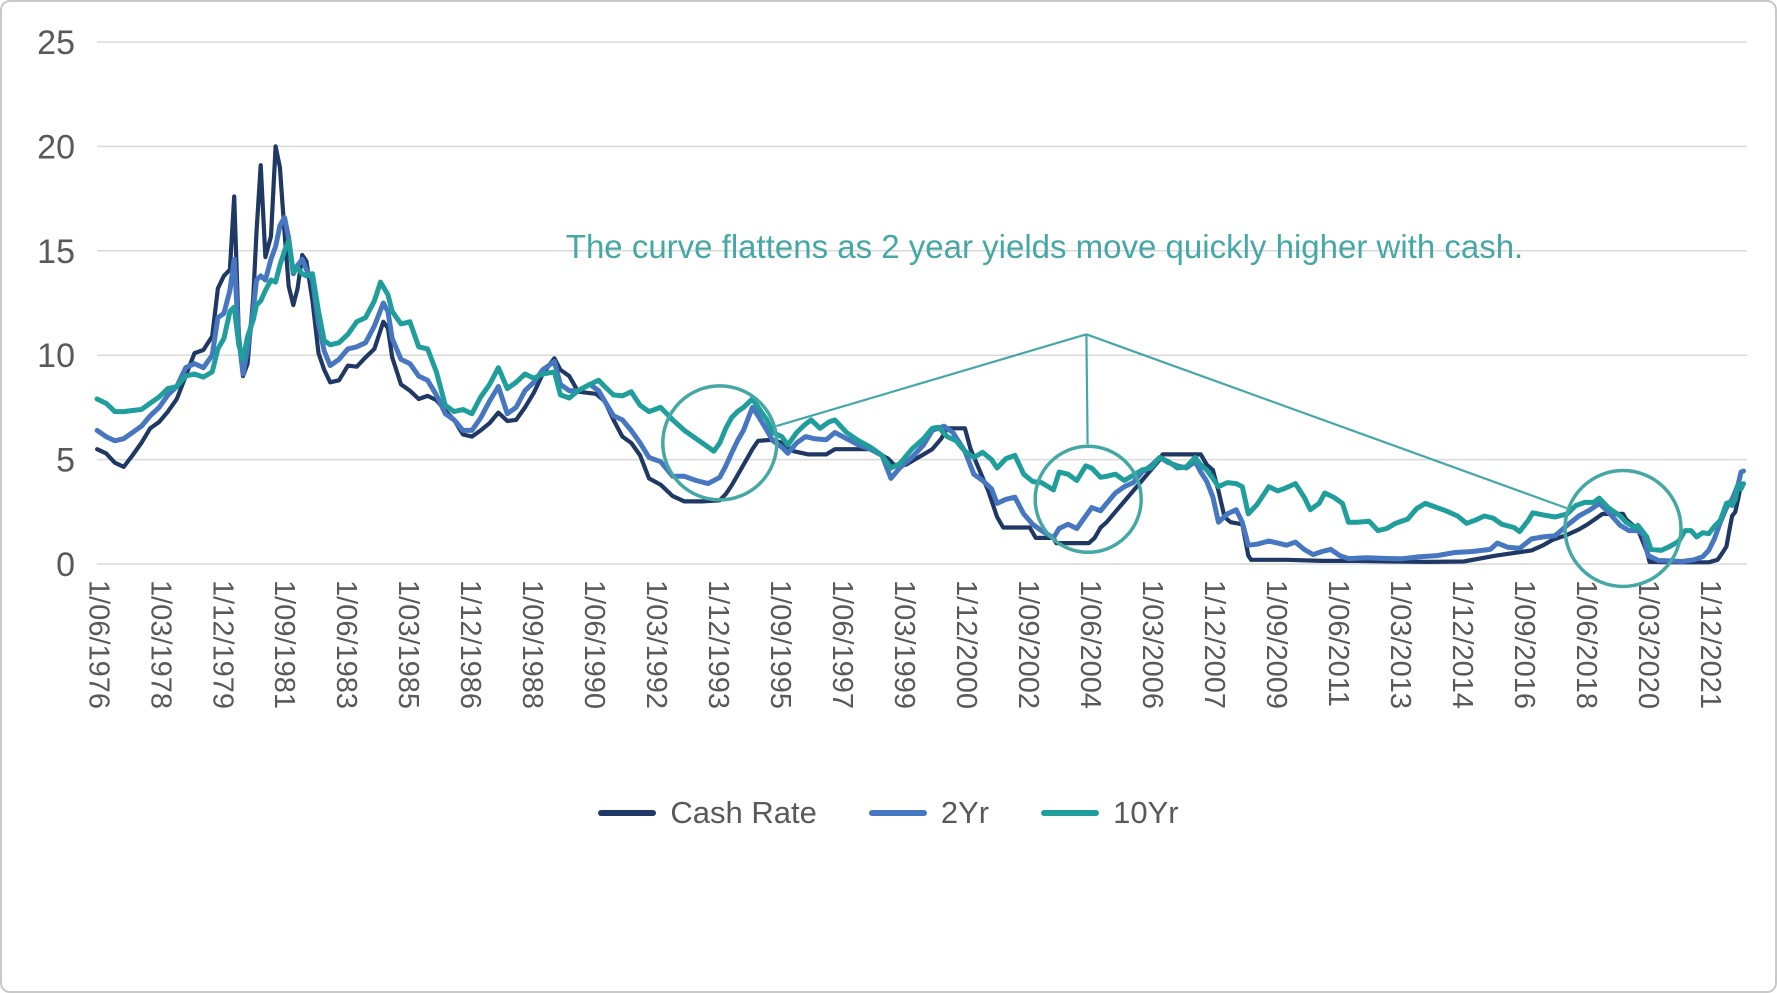 Image resolution: width=1777 pixels, height=993 pixels. I want to click on svg-text: 1/09/1995, so click(780, 644).